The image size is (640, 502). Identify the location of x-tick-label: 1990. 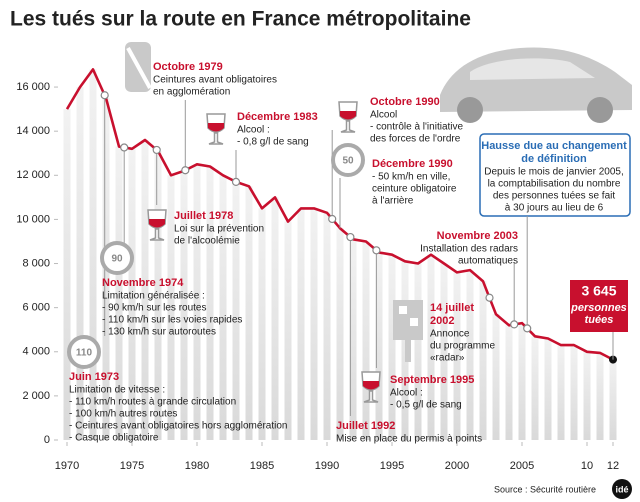
(327, 466).